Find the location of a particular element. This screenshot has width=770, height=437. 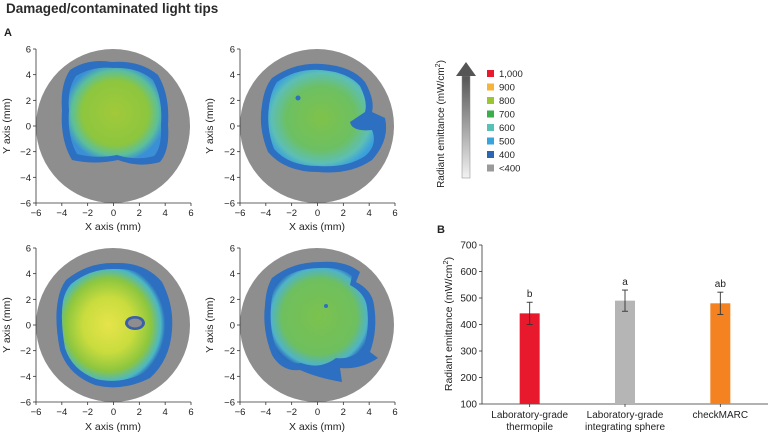

legend-label: 600 is located at coordinates (507, 128).